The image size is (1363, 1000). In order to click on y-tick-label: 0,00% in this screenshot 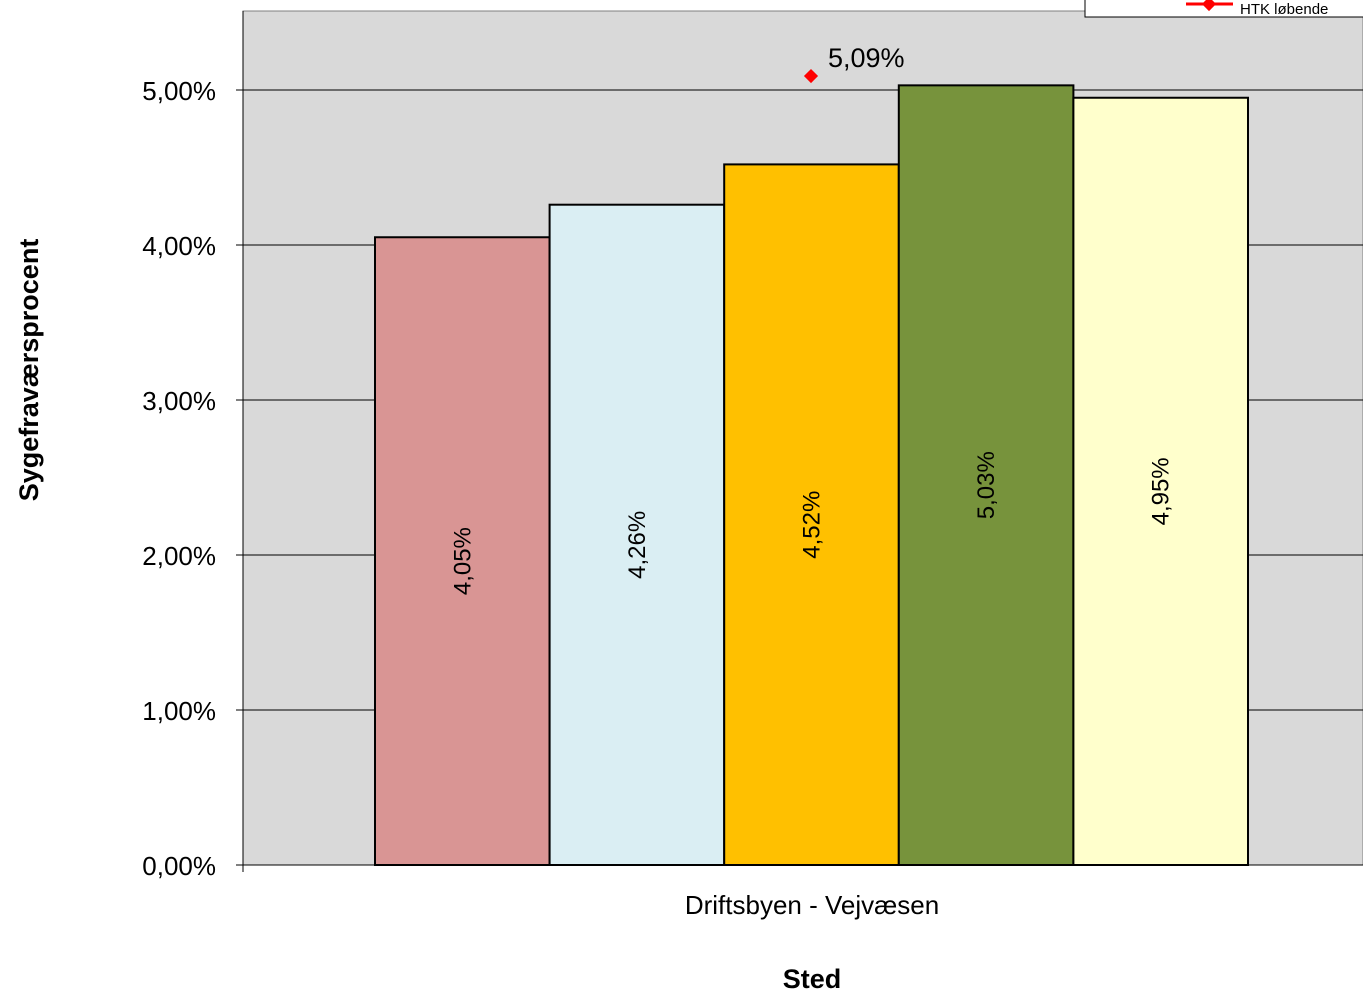, I will do `click(179, 866)`.